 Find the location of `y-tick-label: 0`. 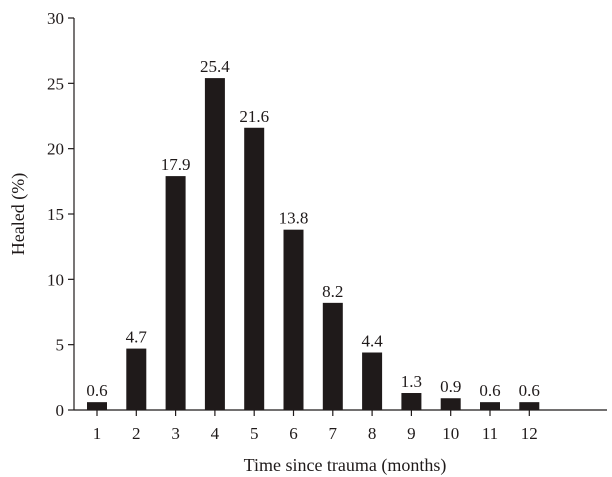

y-tick-label: 0 is located at coordinates (60, 410).